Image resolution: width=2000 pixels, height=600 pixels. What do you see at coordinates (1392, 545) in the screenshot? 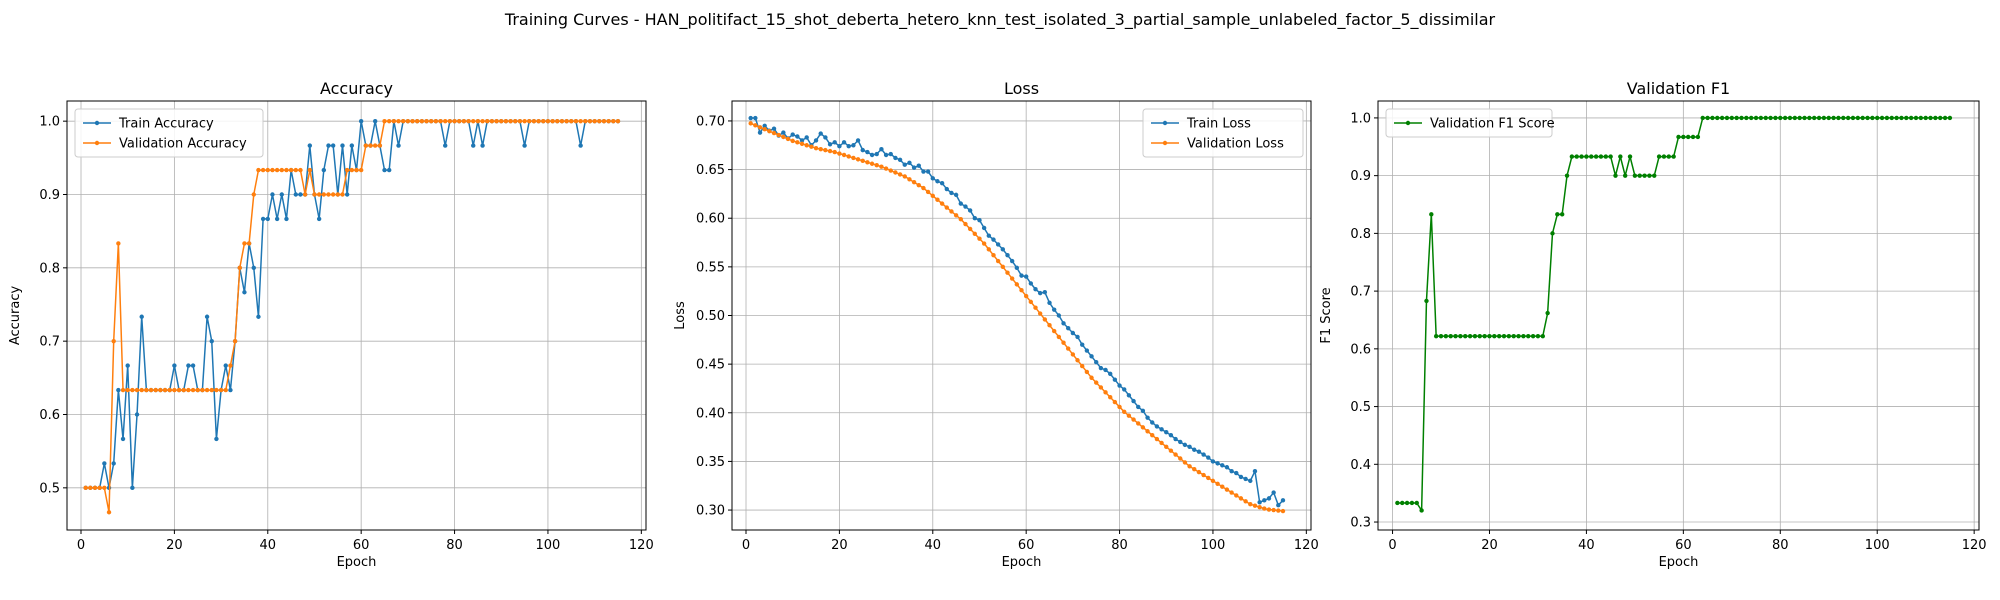
I see `f1-xtick-label: 0` at bounding box center [1392, 545].